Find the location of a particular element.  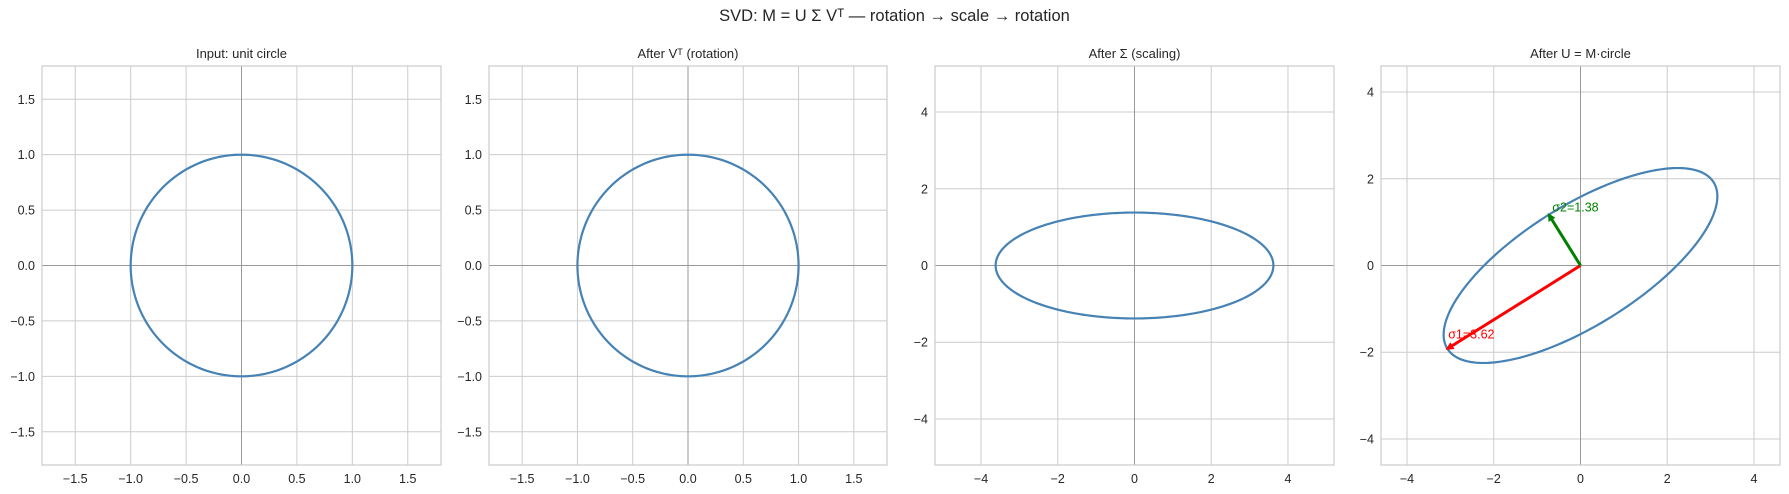

panel-title: Input: unit circle is located at coordinates (241, 53).